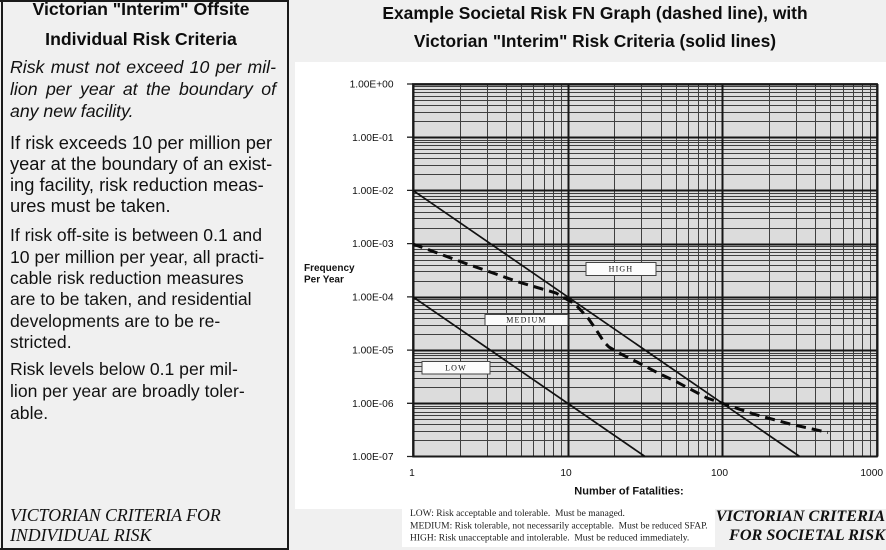  Describe the element at coordinates (373, 404) in the screenshot. I see `svg-text: 1.00E-06` at that location.